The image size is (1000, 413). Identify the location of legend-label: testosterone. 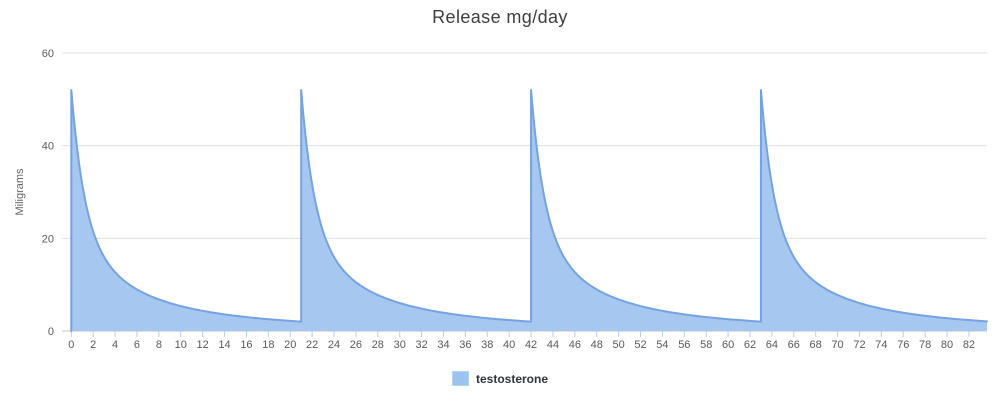
(512, 378).